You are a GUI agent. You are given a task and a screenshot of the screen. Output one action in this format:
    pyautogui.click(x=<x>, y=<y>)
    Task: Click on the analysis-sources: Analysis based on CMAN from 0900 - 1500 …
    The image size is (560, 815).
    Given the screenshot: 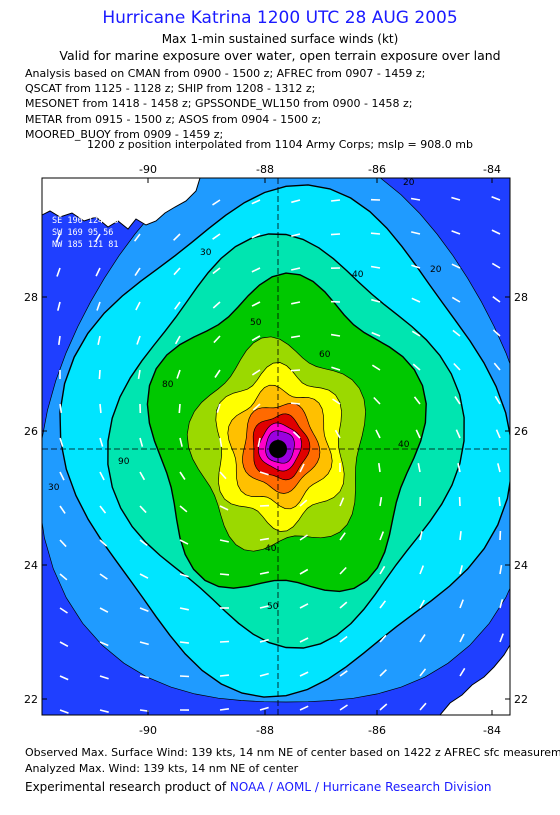 What is the action you would take?
    pyautogui.click(x=225, y=104)
    